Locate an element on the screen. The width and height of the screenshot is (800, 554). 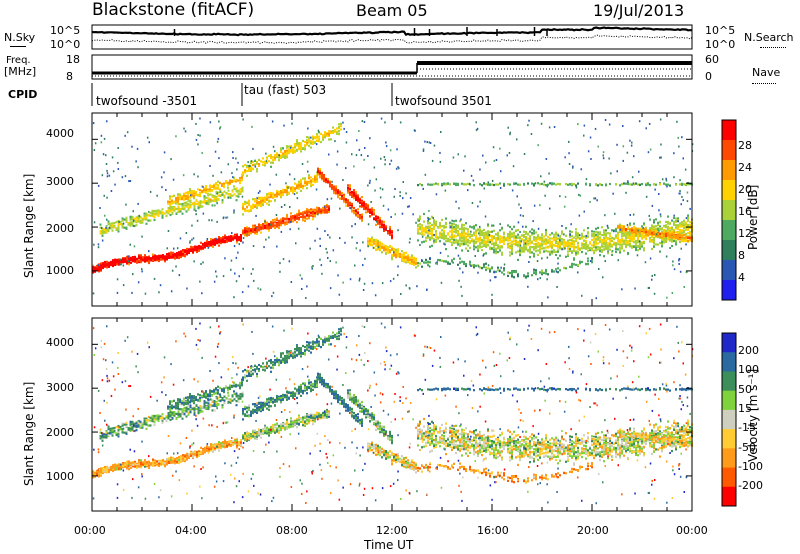
velocity-ytick-3000: 3000 is located at coordinates (60, 387).